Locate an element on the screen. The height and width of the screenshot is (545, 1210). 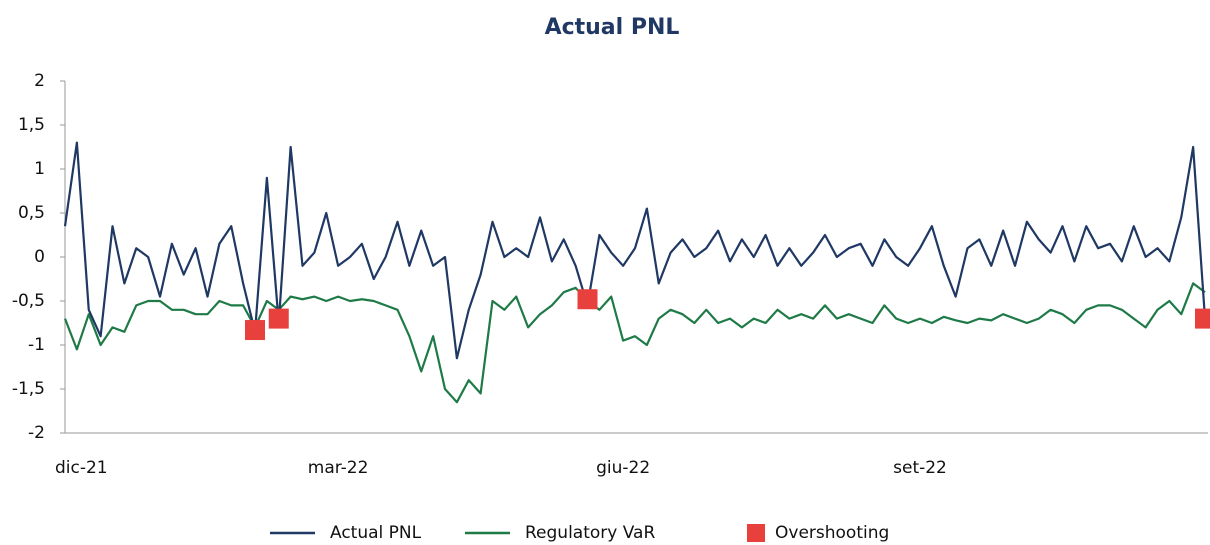
x-tick-label: mar-22 is located at coordinates (338, 468).